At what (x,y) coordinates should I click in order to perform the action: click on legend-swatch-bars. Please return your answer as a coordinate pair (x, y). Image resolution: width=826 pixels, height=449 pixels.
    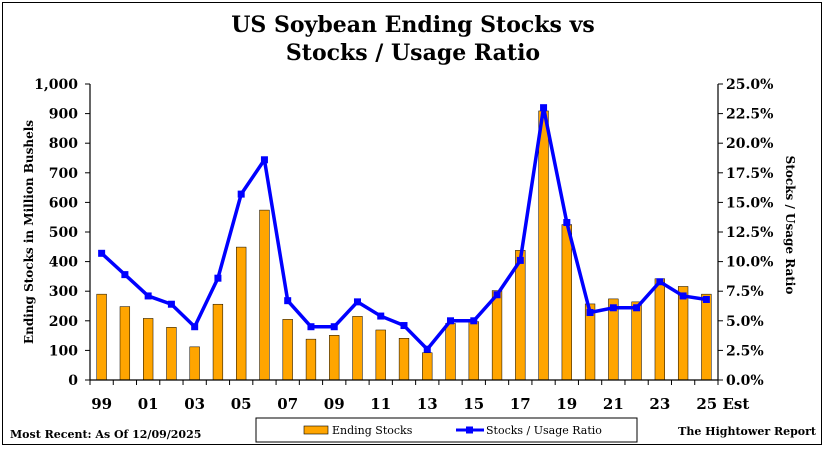
    Looking at the image, I should click on (316, 430).